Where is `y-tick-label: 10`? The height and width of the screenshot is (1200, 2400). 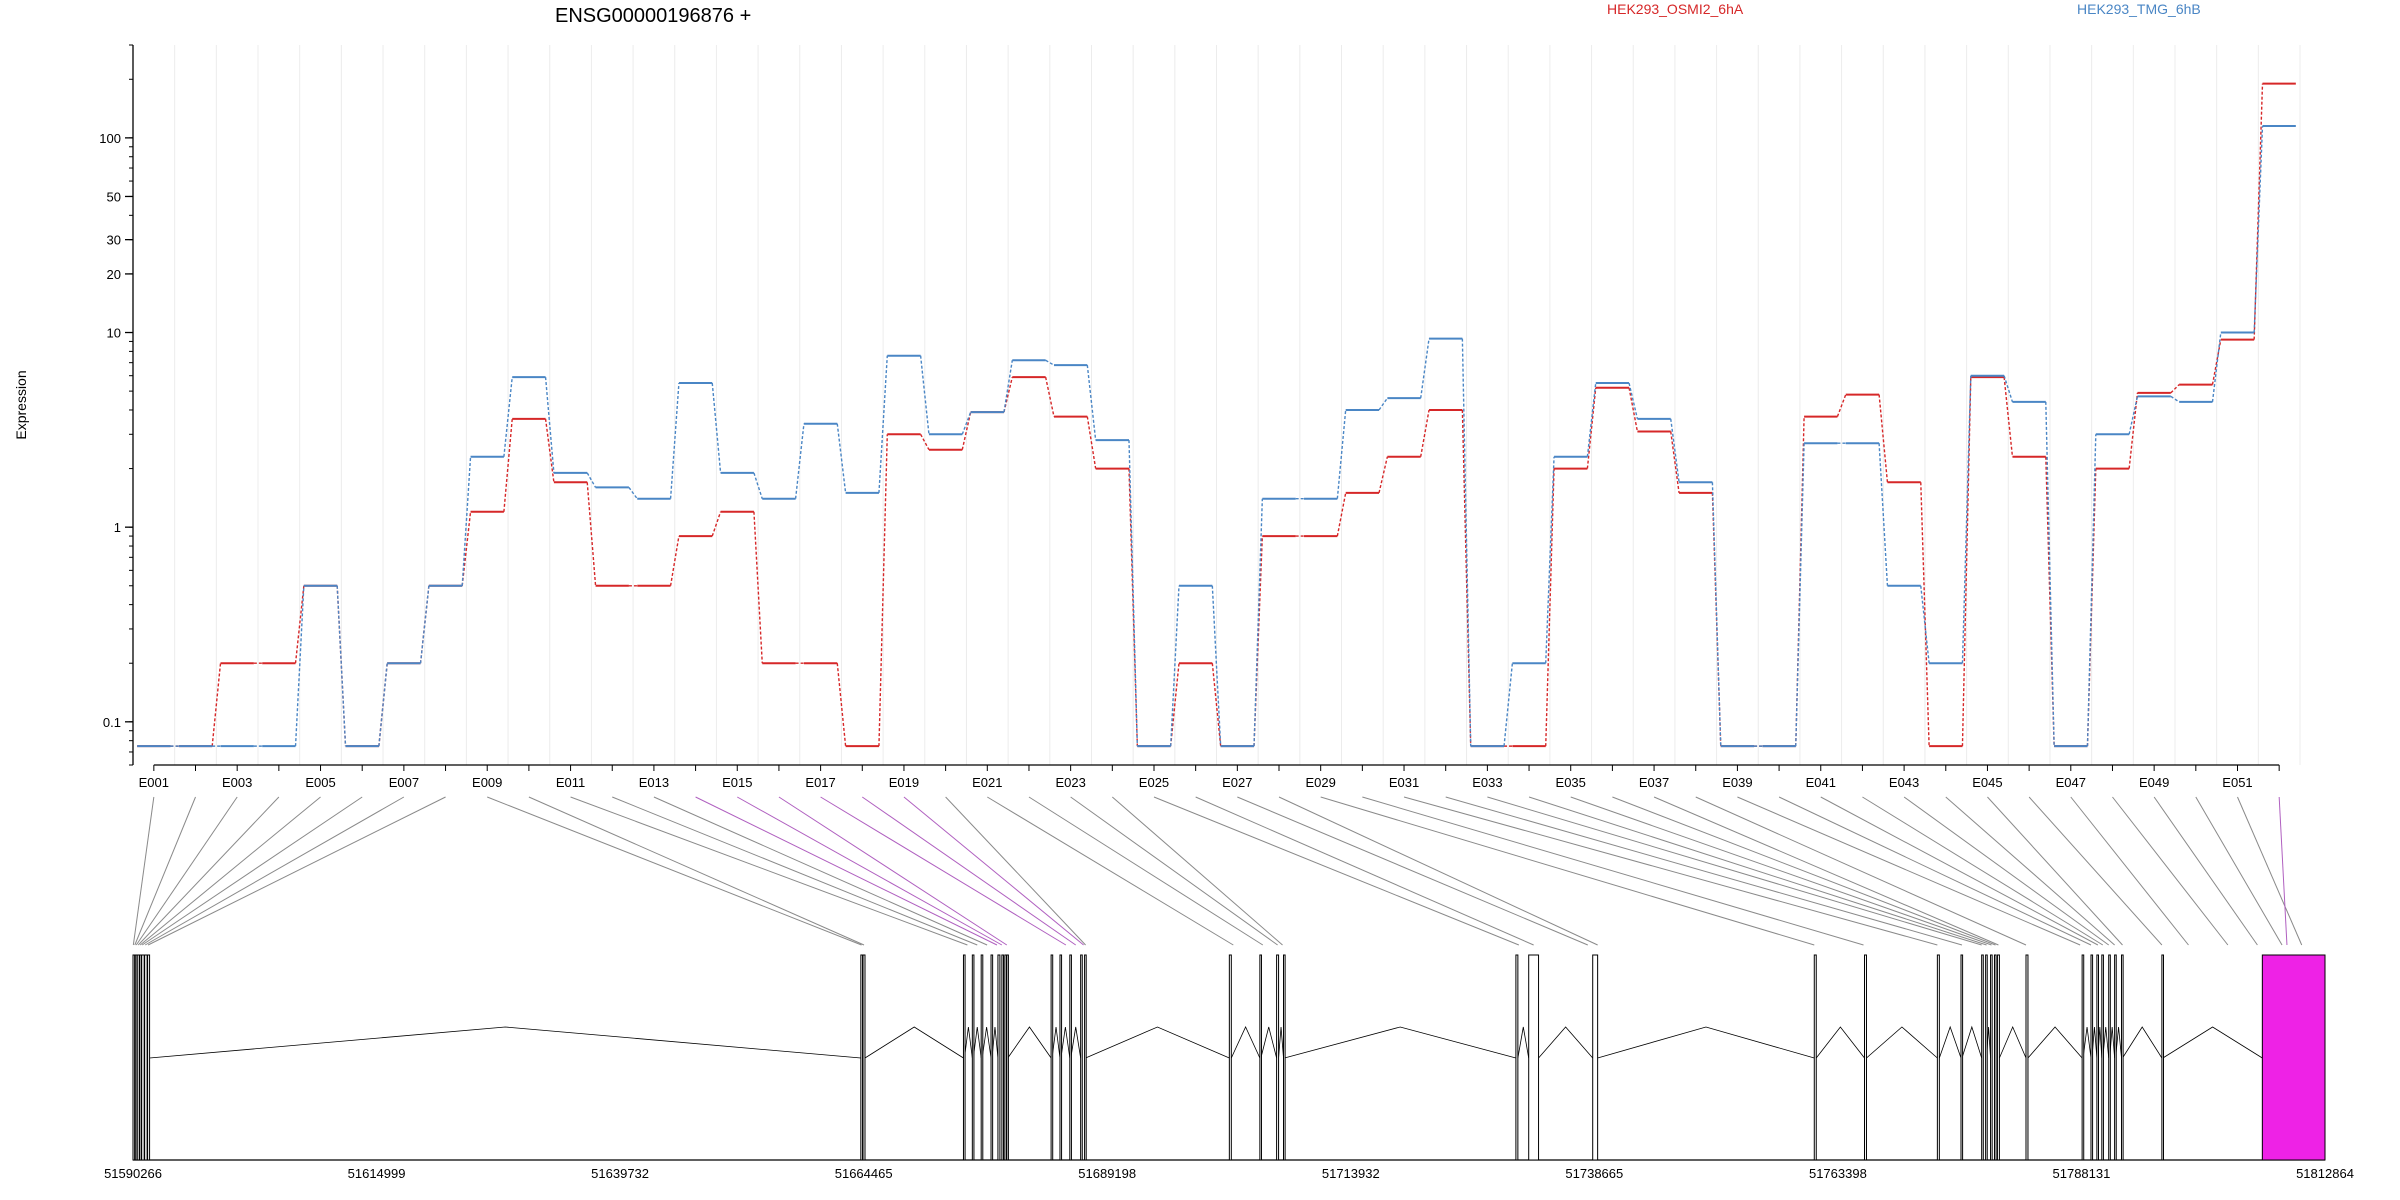 y-tick-label: 10 is located at coordinates (114, 333).